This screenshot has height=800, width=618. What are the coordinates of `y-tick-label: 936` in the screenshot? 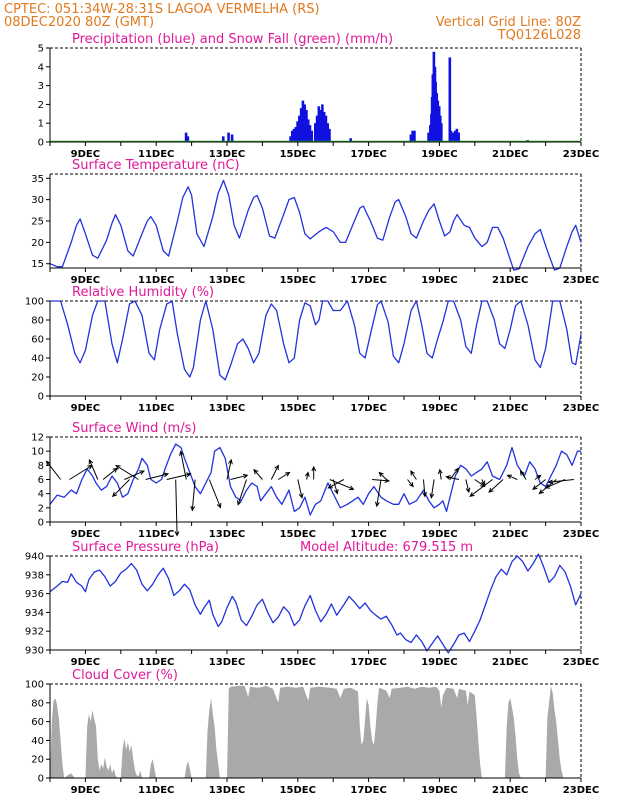 It's located at (34, 594).